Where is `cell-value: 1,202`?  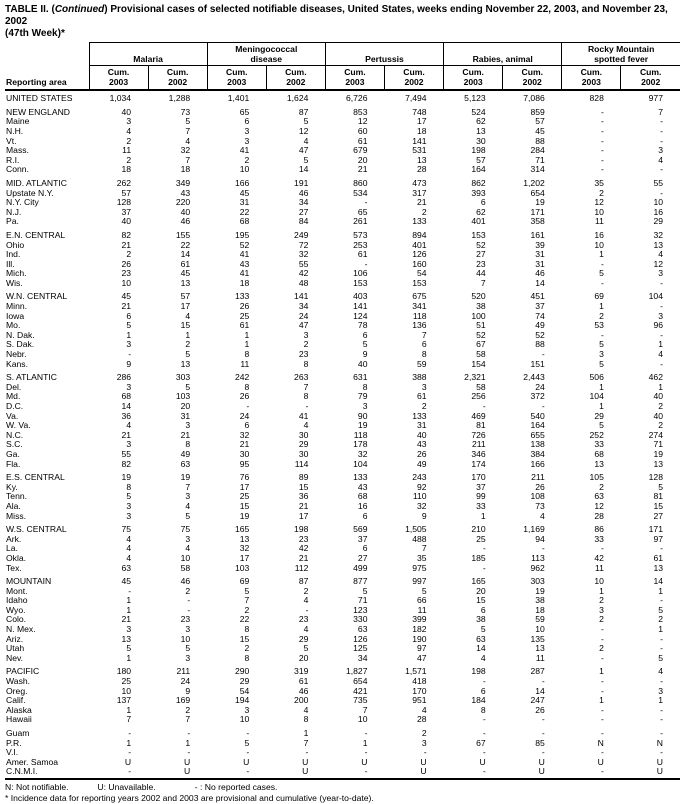 cell-value: 1,202 is located at coordinates (534, 182).